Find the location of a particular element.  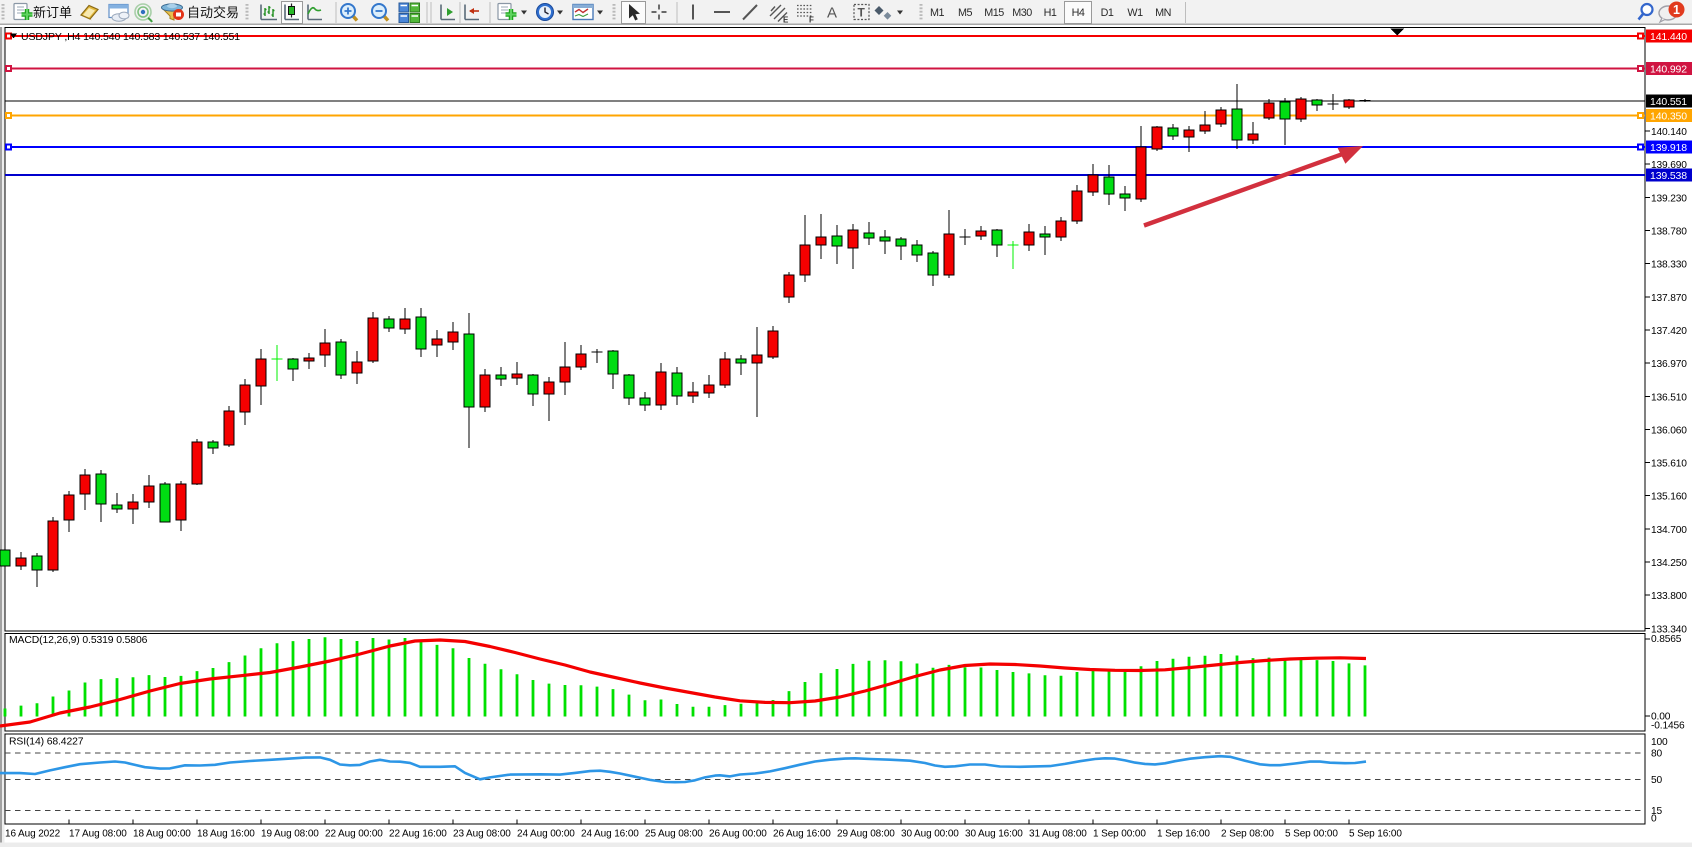

svg-text: 5 Sep 00:00 is located at coordinates (1311, 834).